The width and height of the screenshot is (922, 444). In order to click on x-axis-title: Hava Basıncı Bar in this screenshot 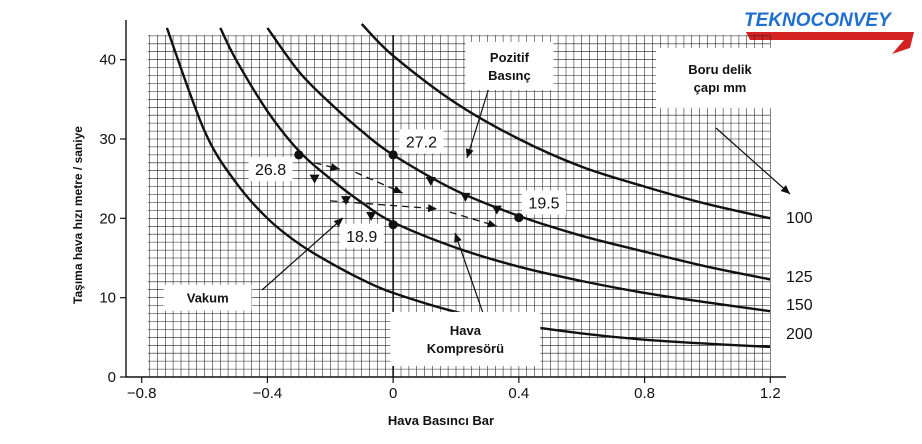, I will do `click(441, 420)`.